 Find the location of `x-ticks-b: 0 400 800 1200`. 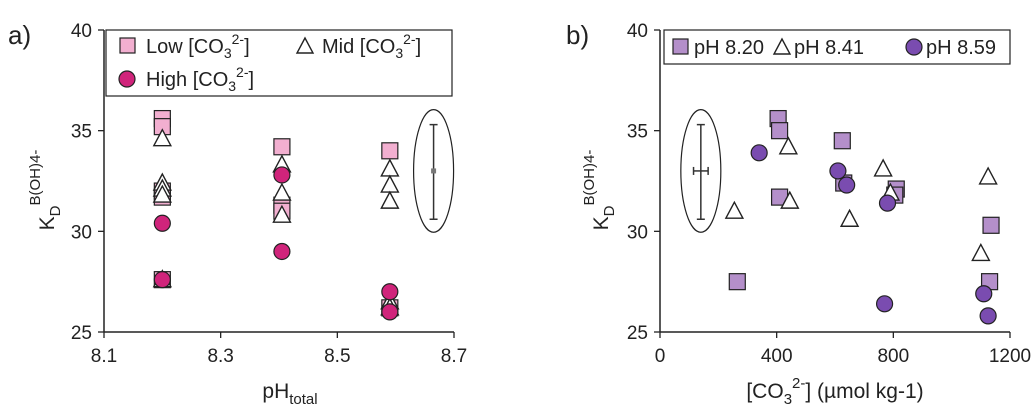

x-ticks-b: 0 400 800 1200 is located at coordinates (843, 349).